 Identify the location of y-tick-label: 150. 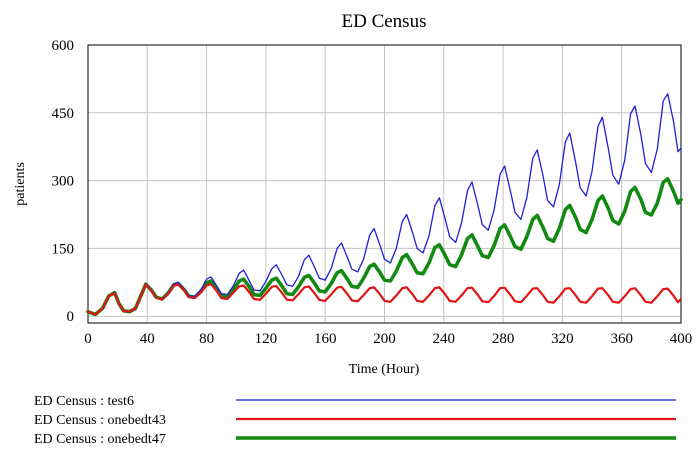
(63, 249).